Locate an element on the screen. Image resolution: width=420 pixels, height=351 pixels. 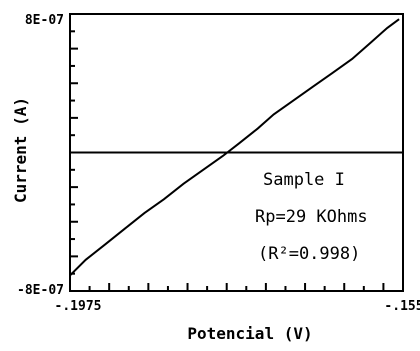
x-axis-title: Potencial (V) is located at coordinates (249, 333).